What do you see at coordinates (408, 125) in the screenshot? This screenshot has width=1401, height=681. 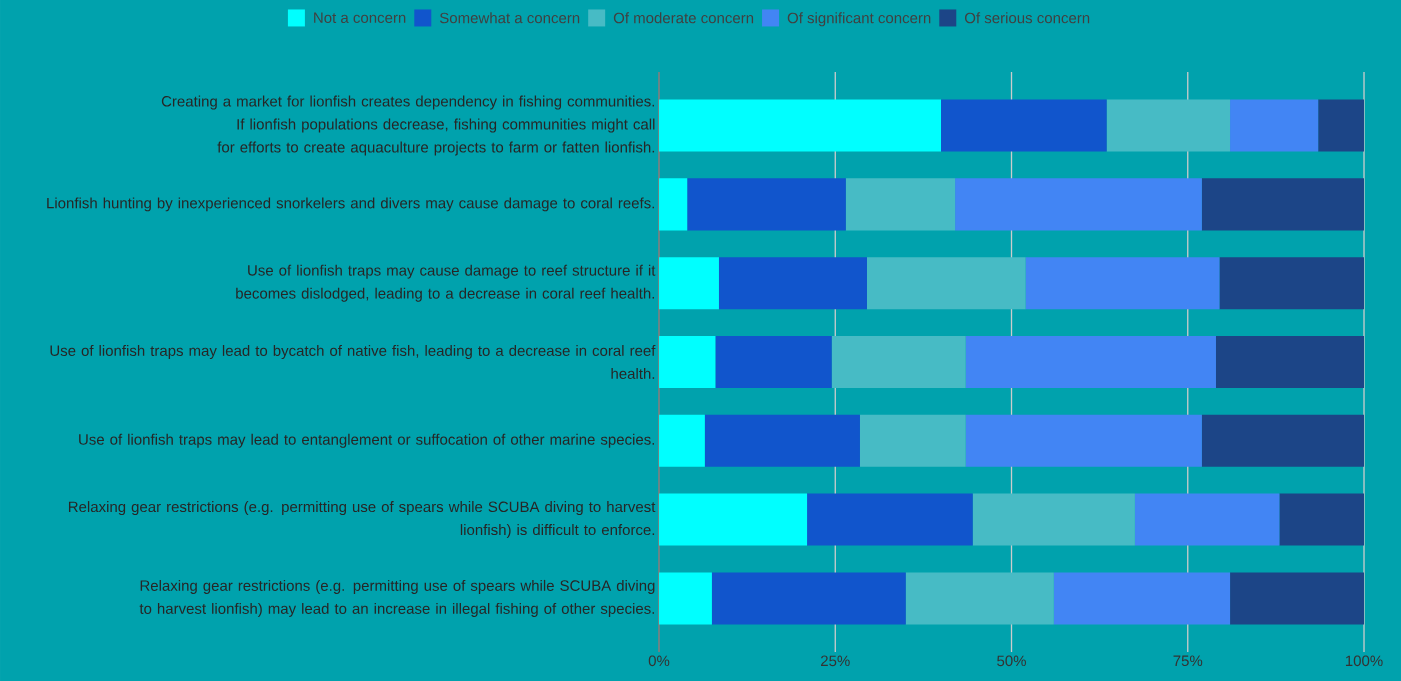 I see `y-tick-label: Creating a market for lionfish creates dependency in fishing communities. If lionfish populations decrease, fishing communities might call for efforts to create aquaculture projects to farm or fatten lionfish.` at bounding box center [408, 125].